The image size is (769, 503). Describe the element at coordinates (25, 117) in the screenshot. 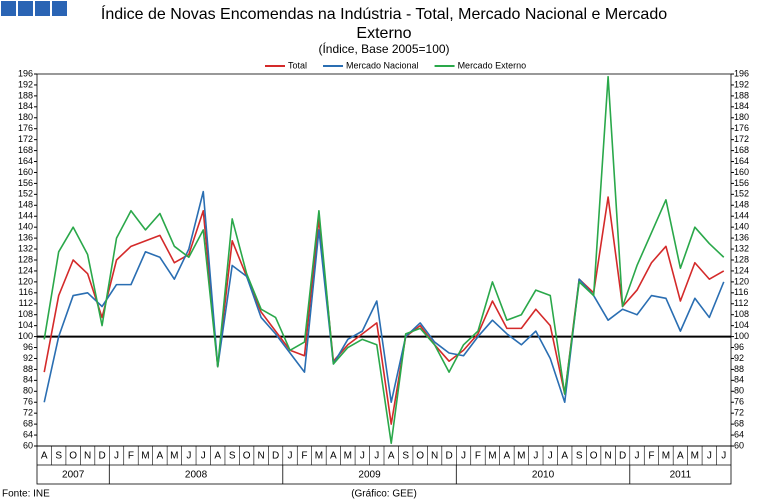

I see `y-tick-label: 180` at that location.